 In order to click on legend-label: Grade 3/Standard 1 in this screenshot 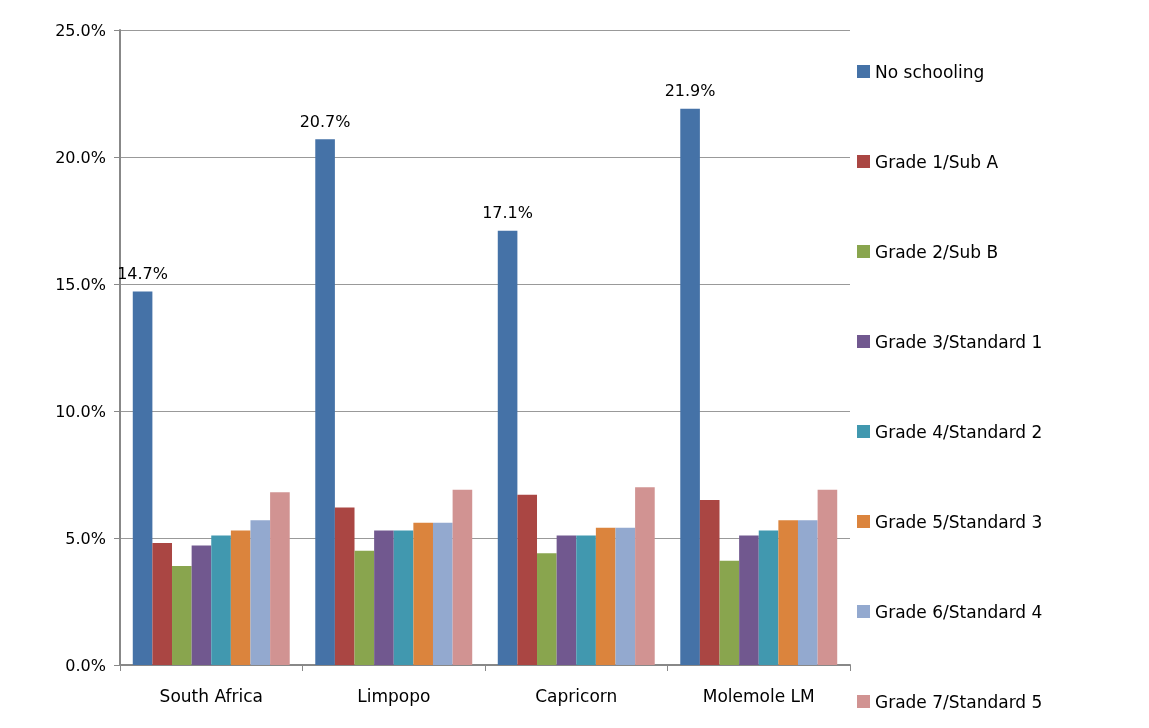, I will do `click(959, 341)`.